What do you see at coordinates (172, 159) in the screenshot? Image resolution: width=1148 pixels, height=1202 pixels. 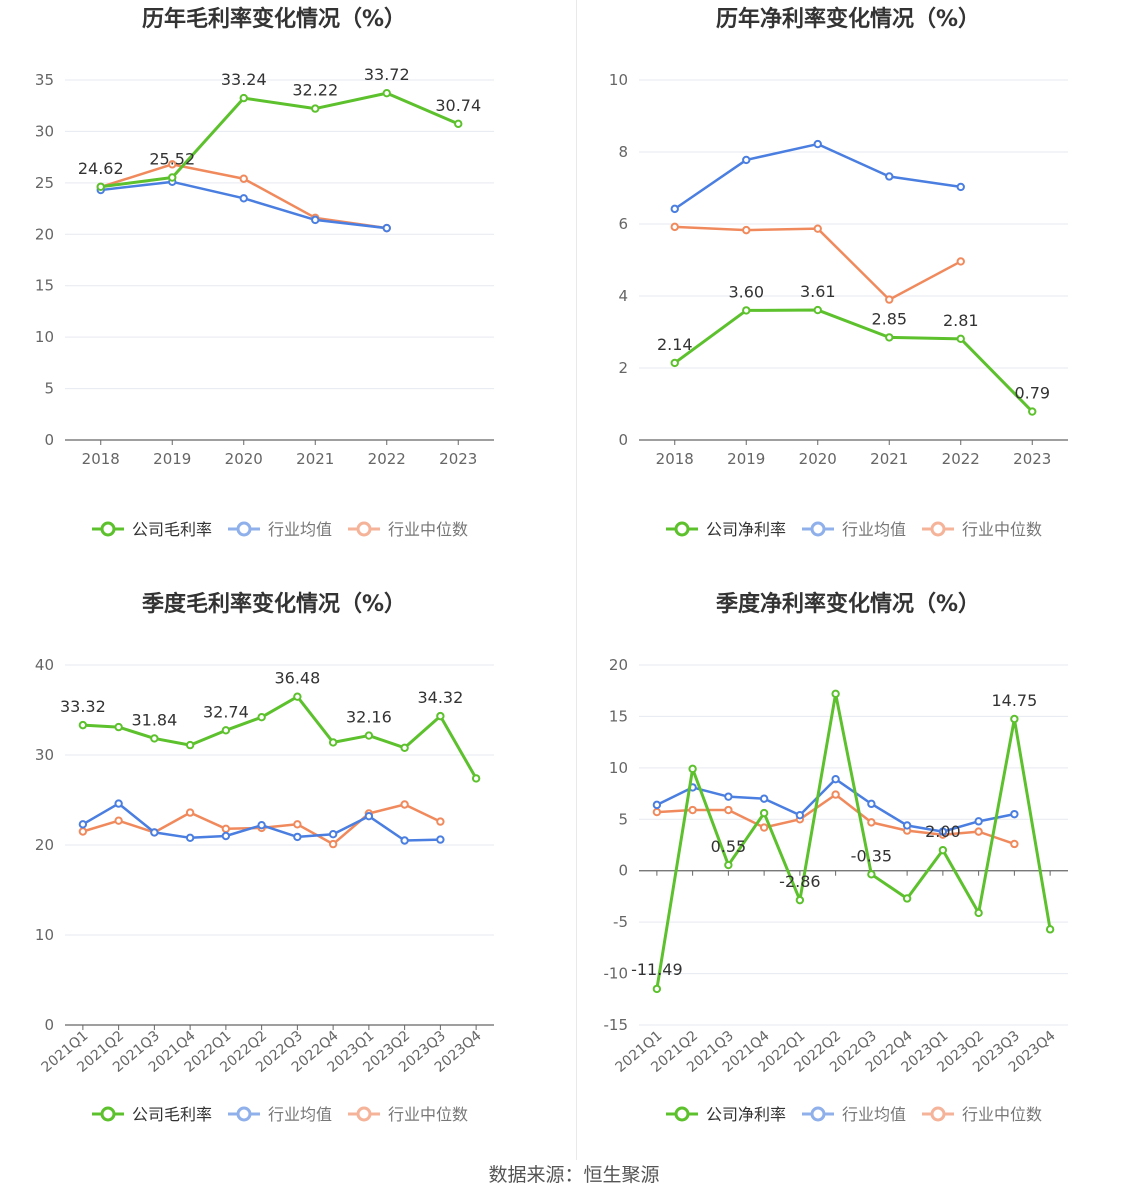 I see `data-label: 25.52` at bounding box center [172, 159].